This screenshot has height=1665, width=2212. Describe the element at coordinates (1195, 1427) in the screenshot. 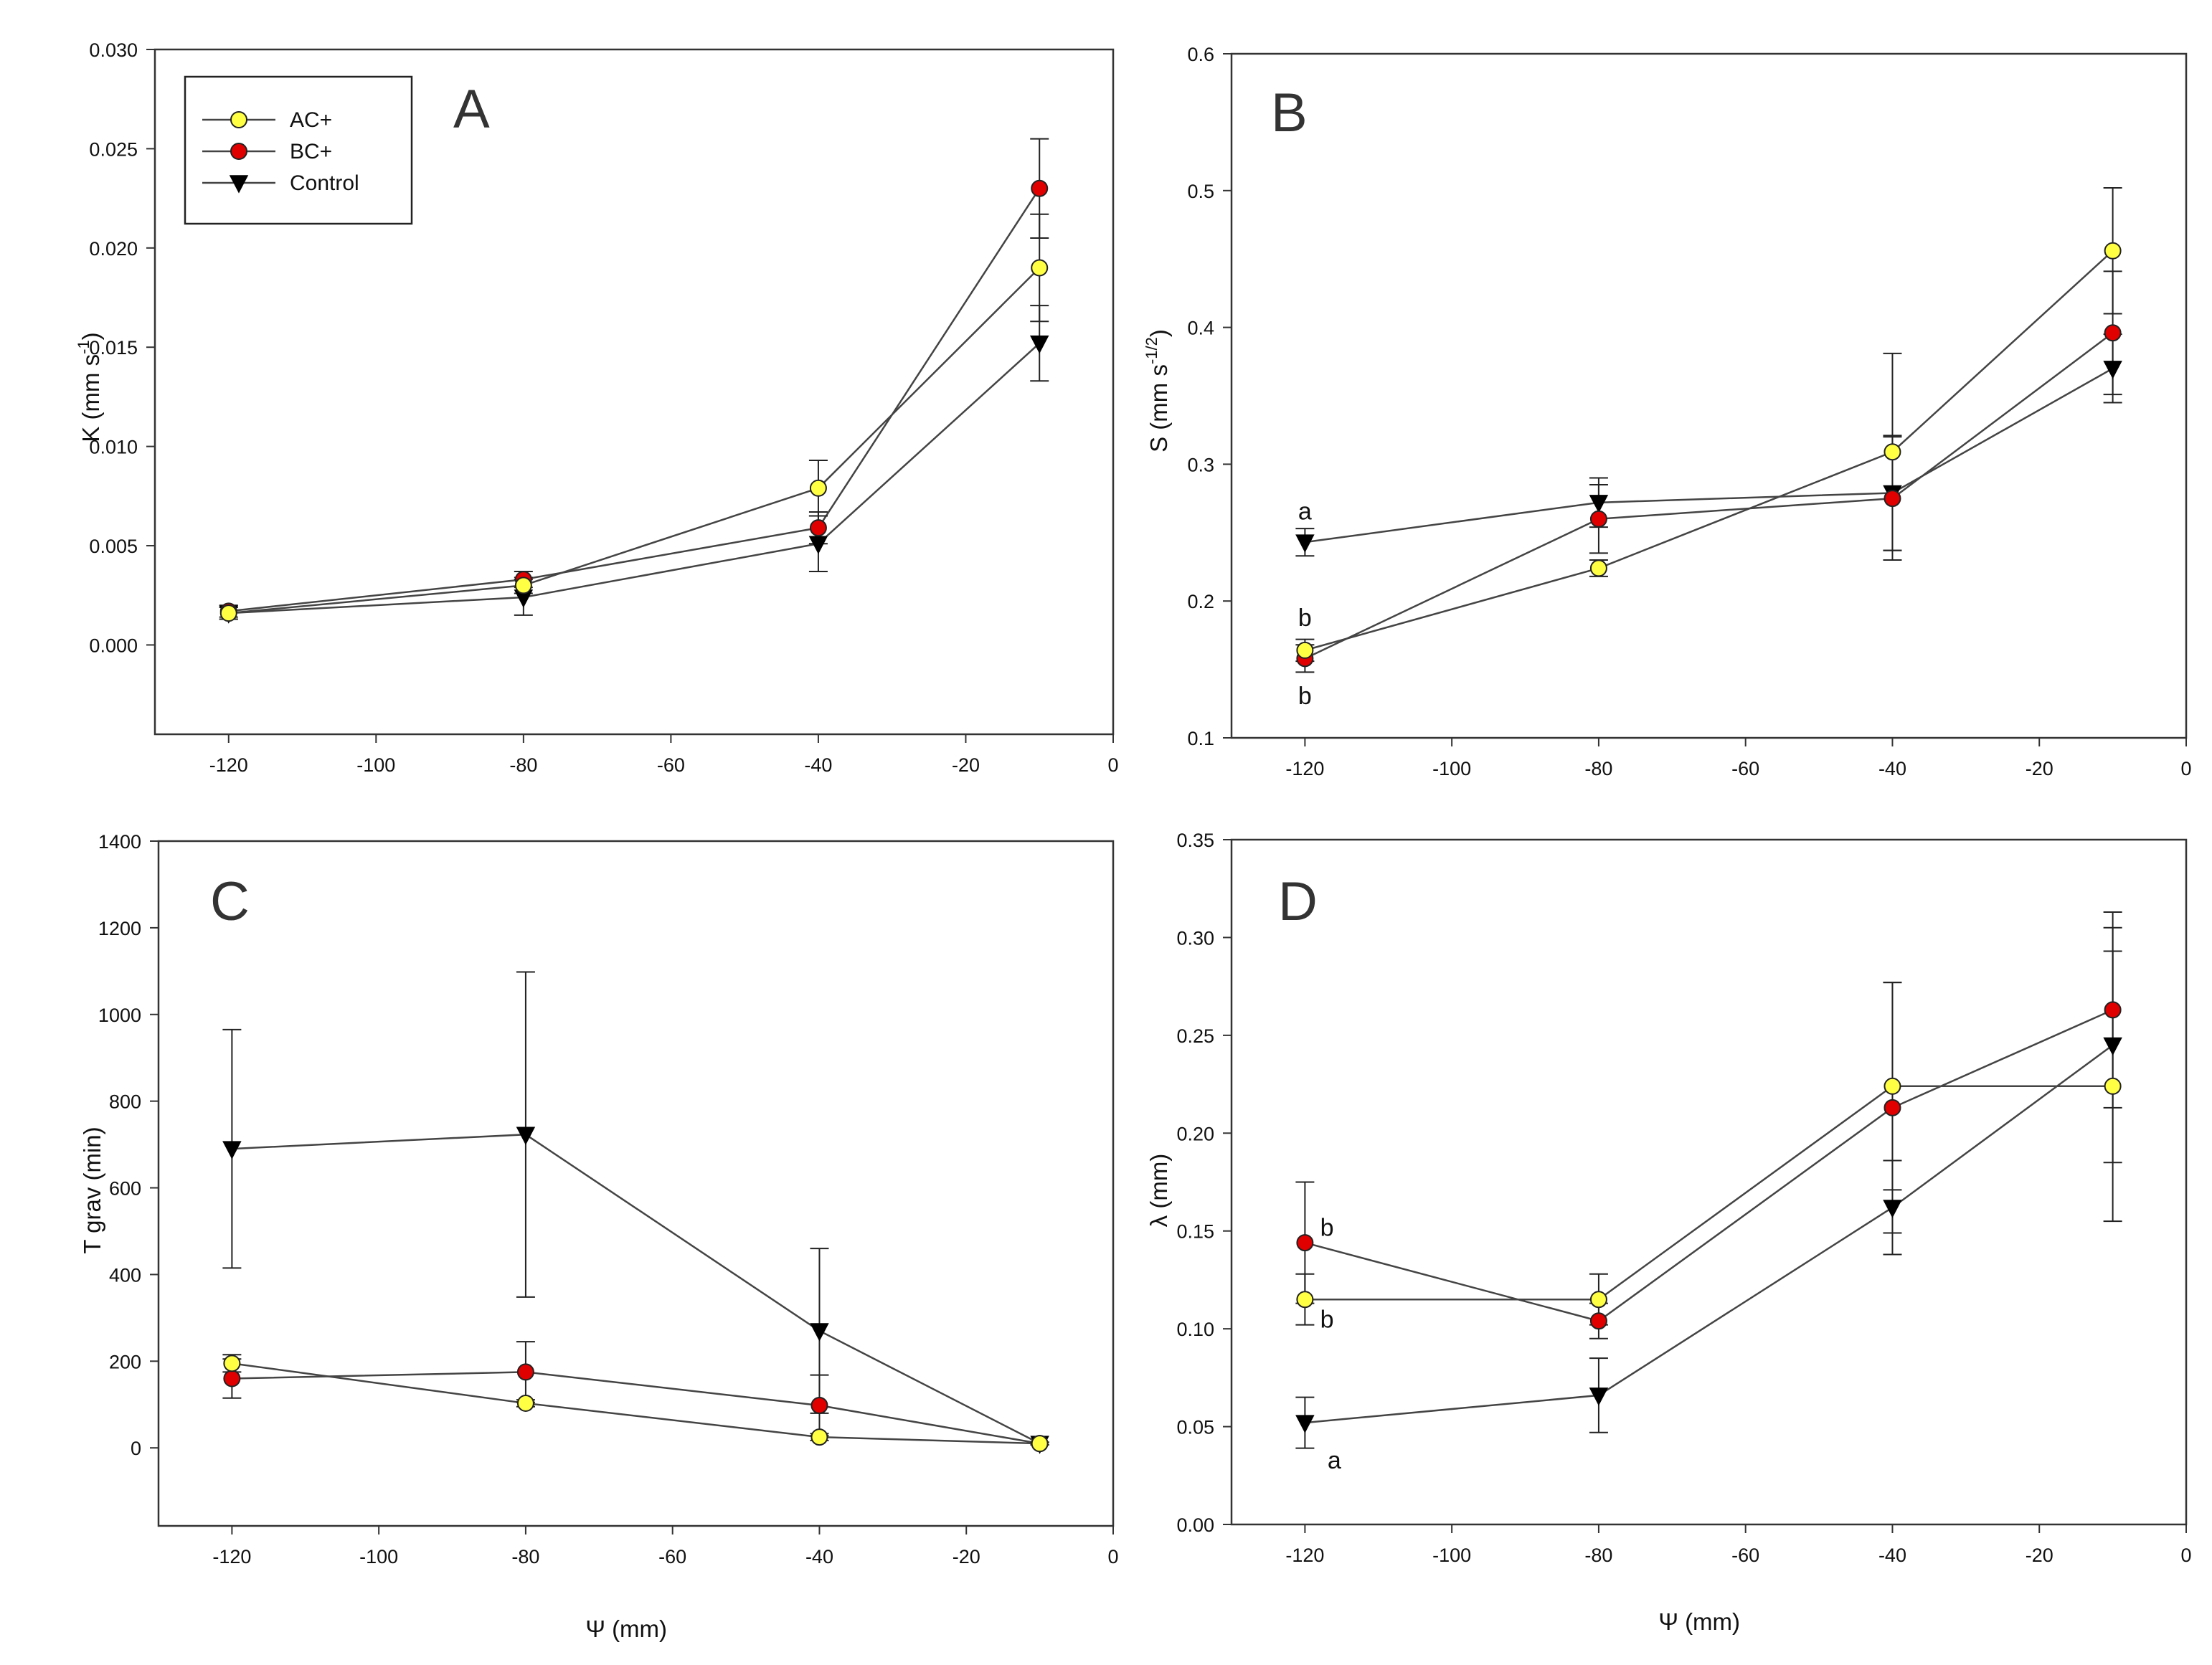

I see `panel-d-ytick-label: 0.05` at that location.